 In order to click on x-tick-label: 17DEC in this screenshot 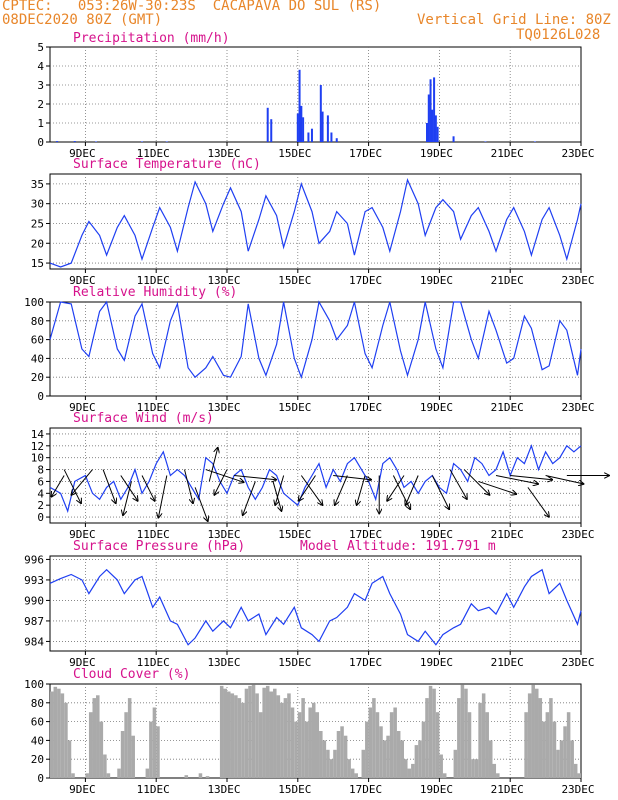, I will do `click(365, 662)`.